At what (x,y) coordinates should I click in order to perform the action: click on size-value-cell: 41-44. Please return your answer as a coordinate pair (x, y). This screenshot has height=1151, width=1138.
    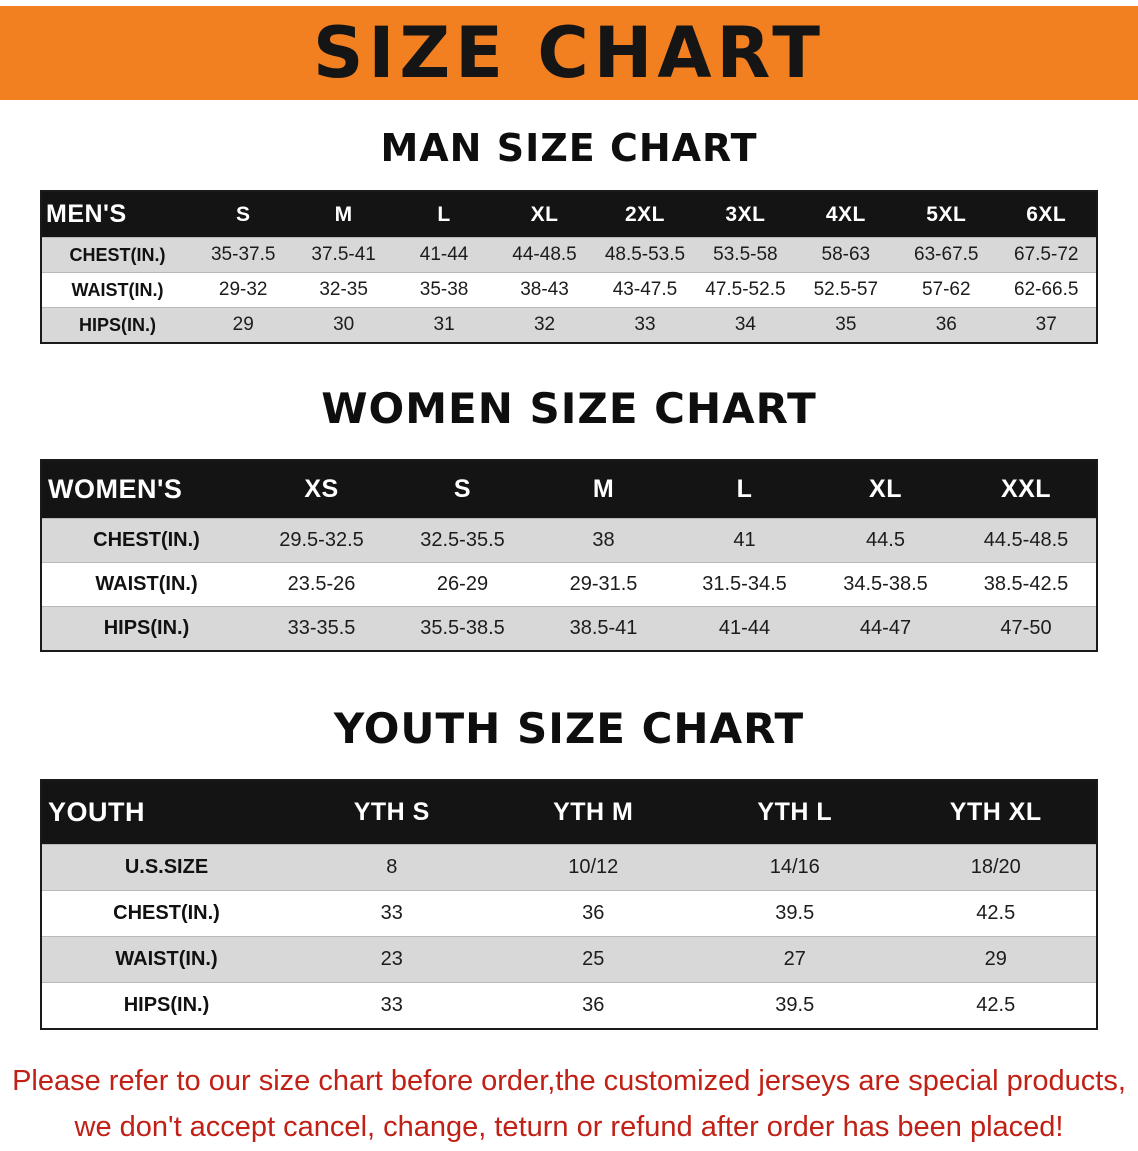
    Looking at the image, I should click on (444, 254).